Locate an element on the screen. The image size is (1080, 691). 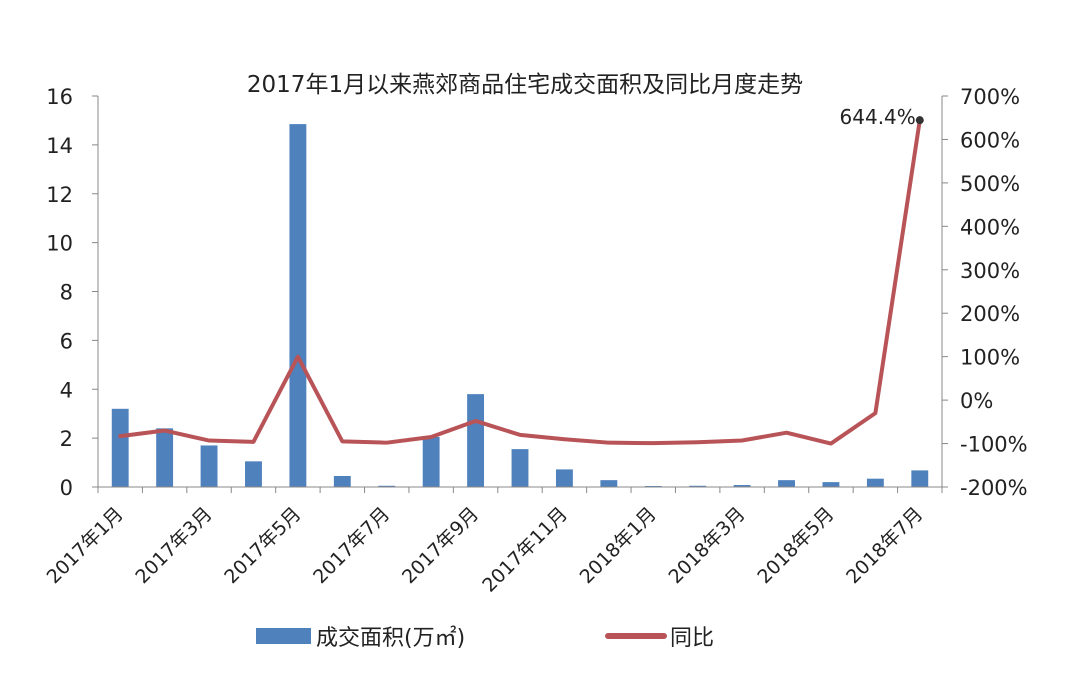
right-tick-label: 200% is located at coordinates (990, 314).